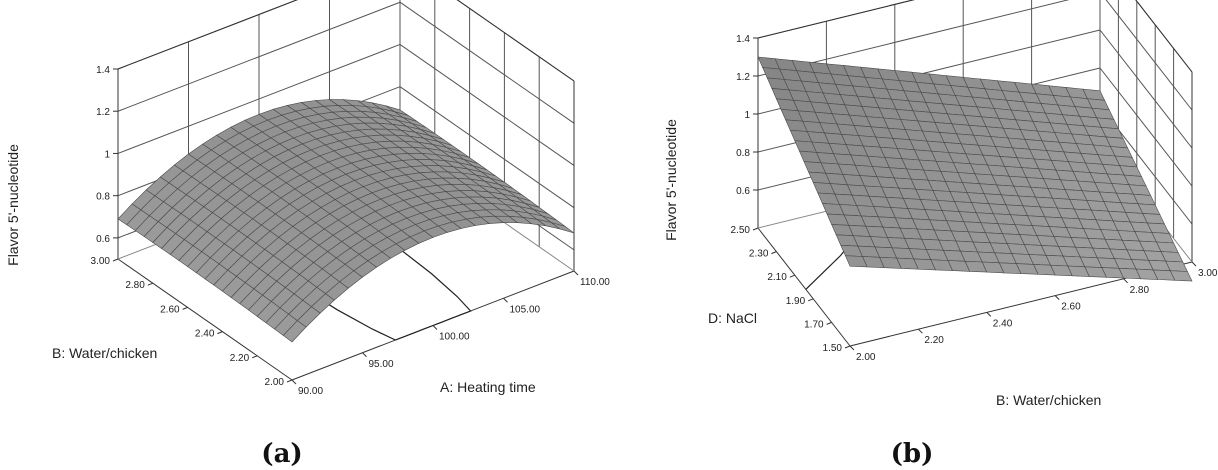  Describe the element at coordinates (1071, 307) in the screenshot. I see `x-tick-label: 2.60` at that location.